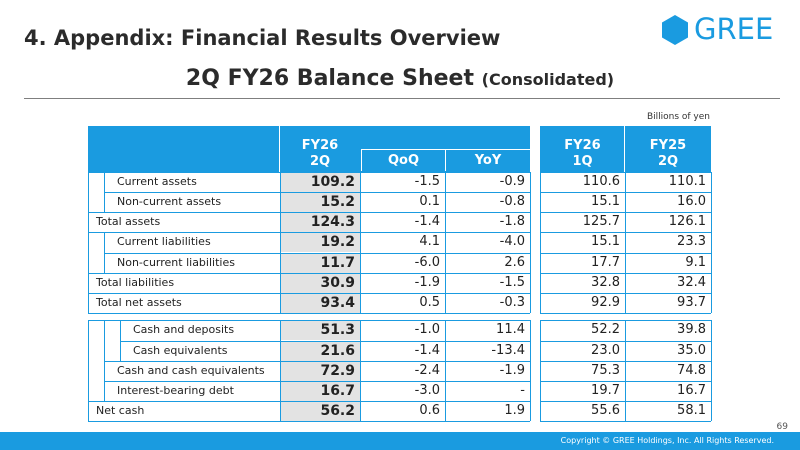 The height and width of the screenshot is (450, 800). I want to click on value-cell: -, so click(522, 390).